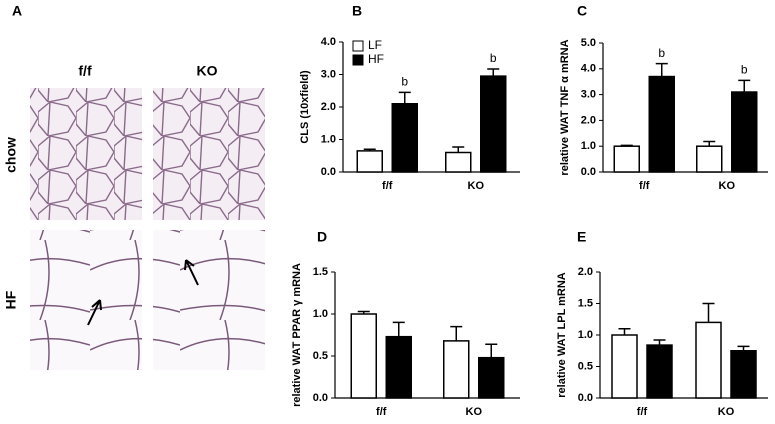 Image resolution: width=775 pixels, height=424 pixels. What do you see at coordinates (582, 11) in the screenshot?
I see `panel-label: C` at bounding box center [582, 11].